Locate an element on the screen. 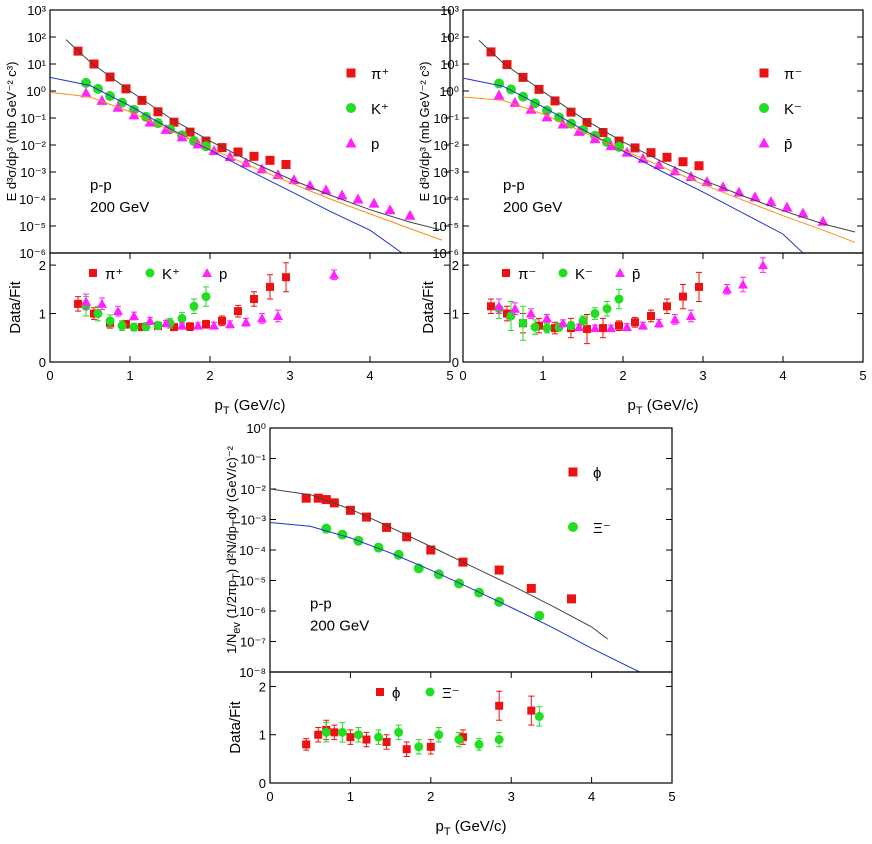 Image resolution: width=872 pixels, height=844 pixels. plot-frame is located at coordinates (250, 131).